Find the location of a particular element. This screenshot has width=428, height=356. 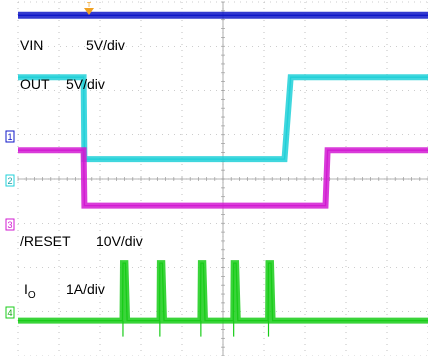

channel-3-marker is located at coordinates (10, 224).